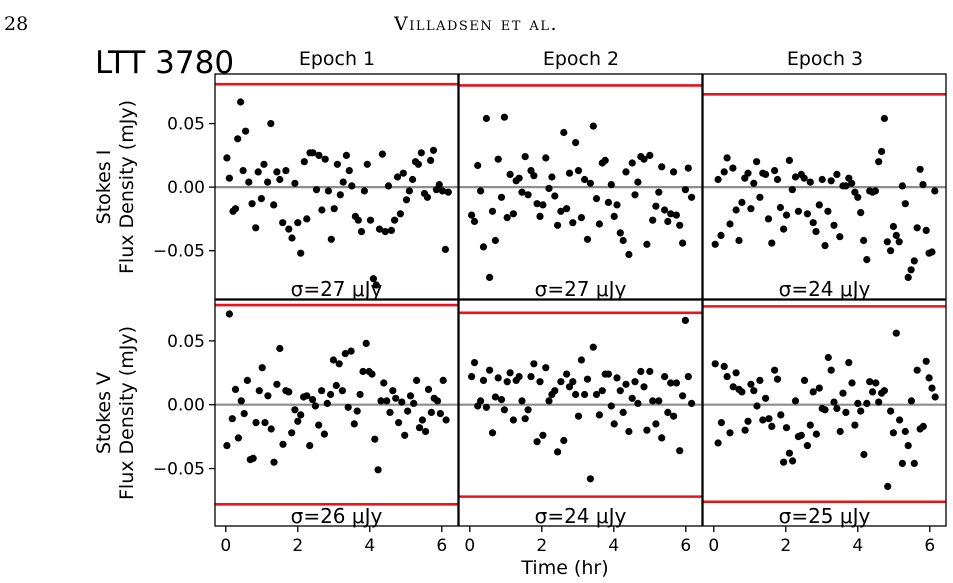  I want to click on x-tick-label: 2, so click(541, 546).